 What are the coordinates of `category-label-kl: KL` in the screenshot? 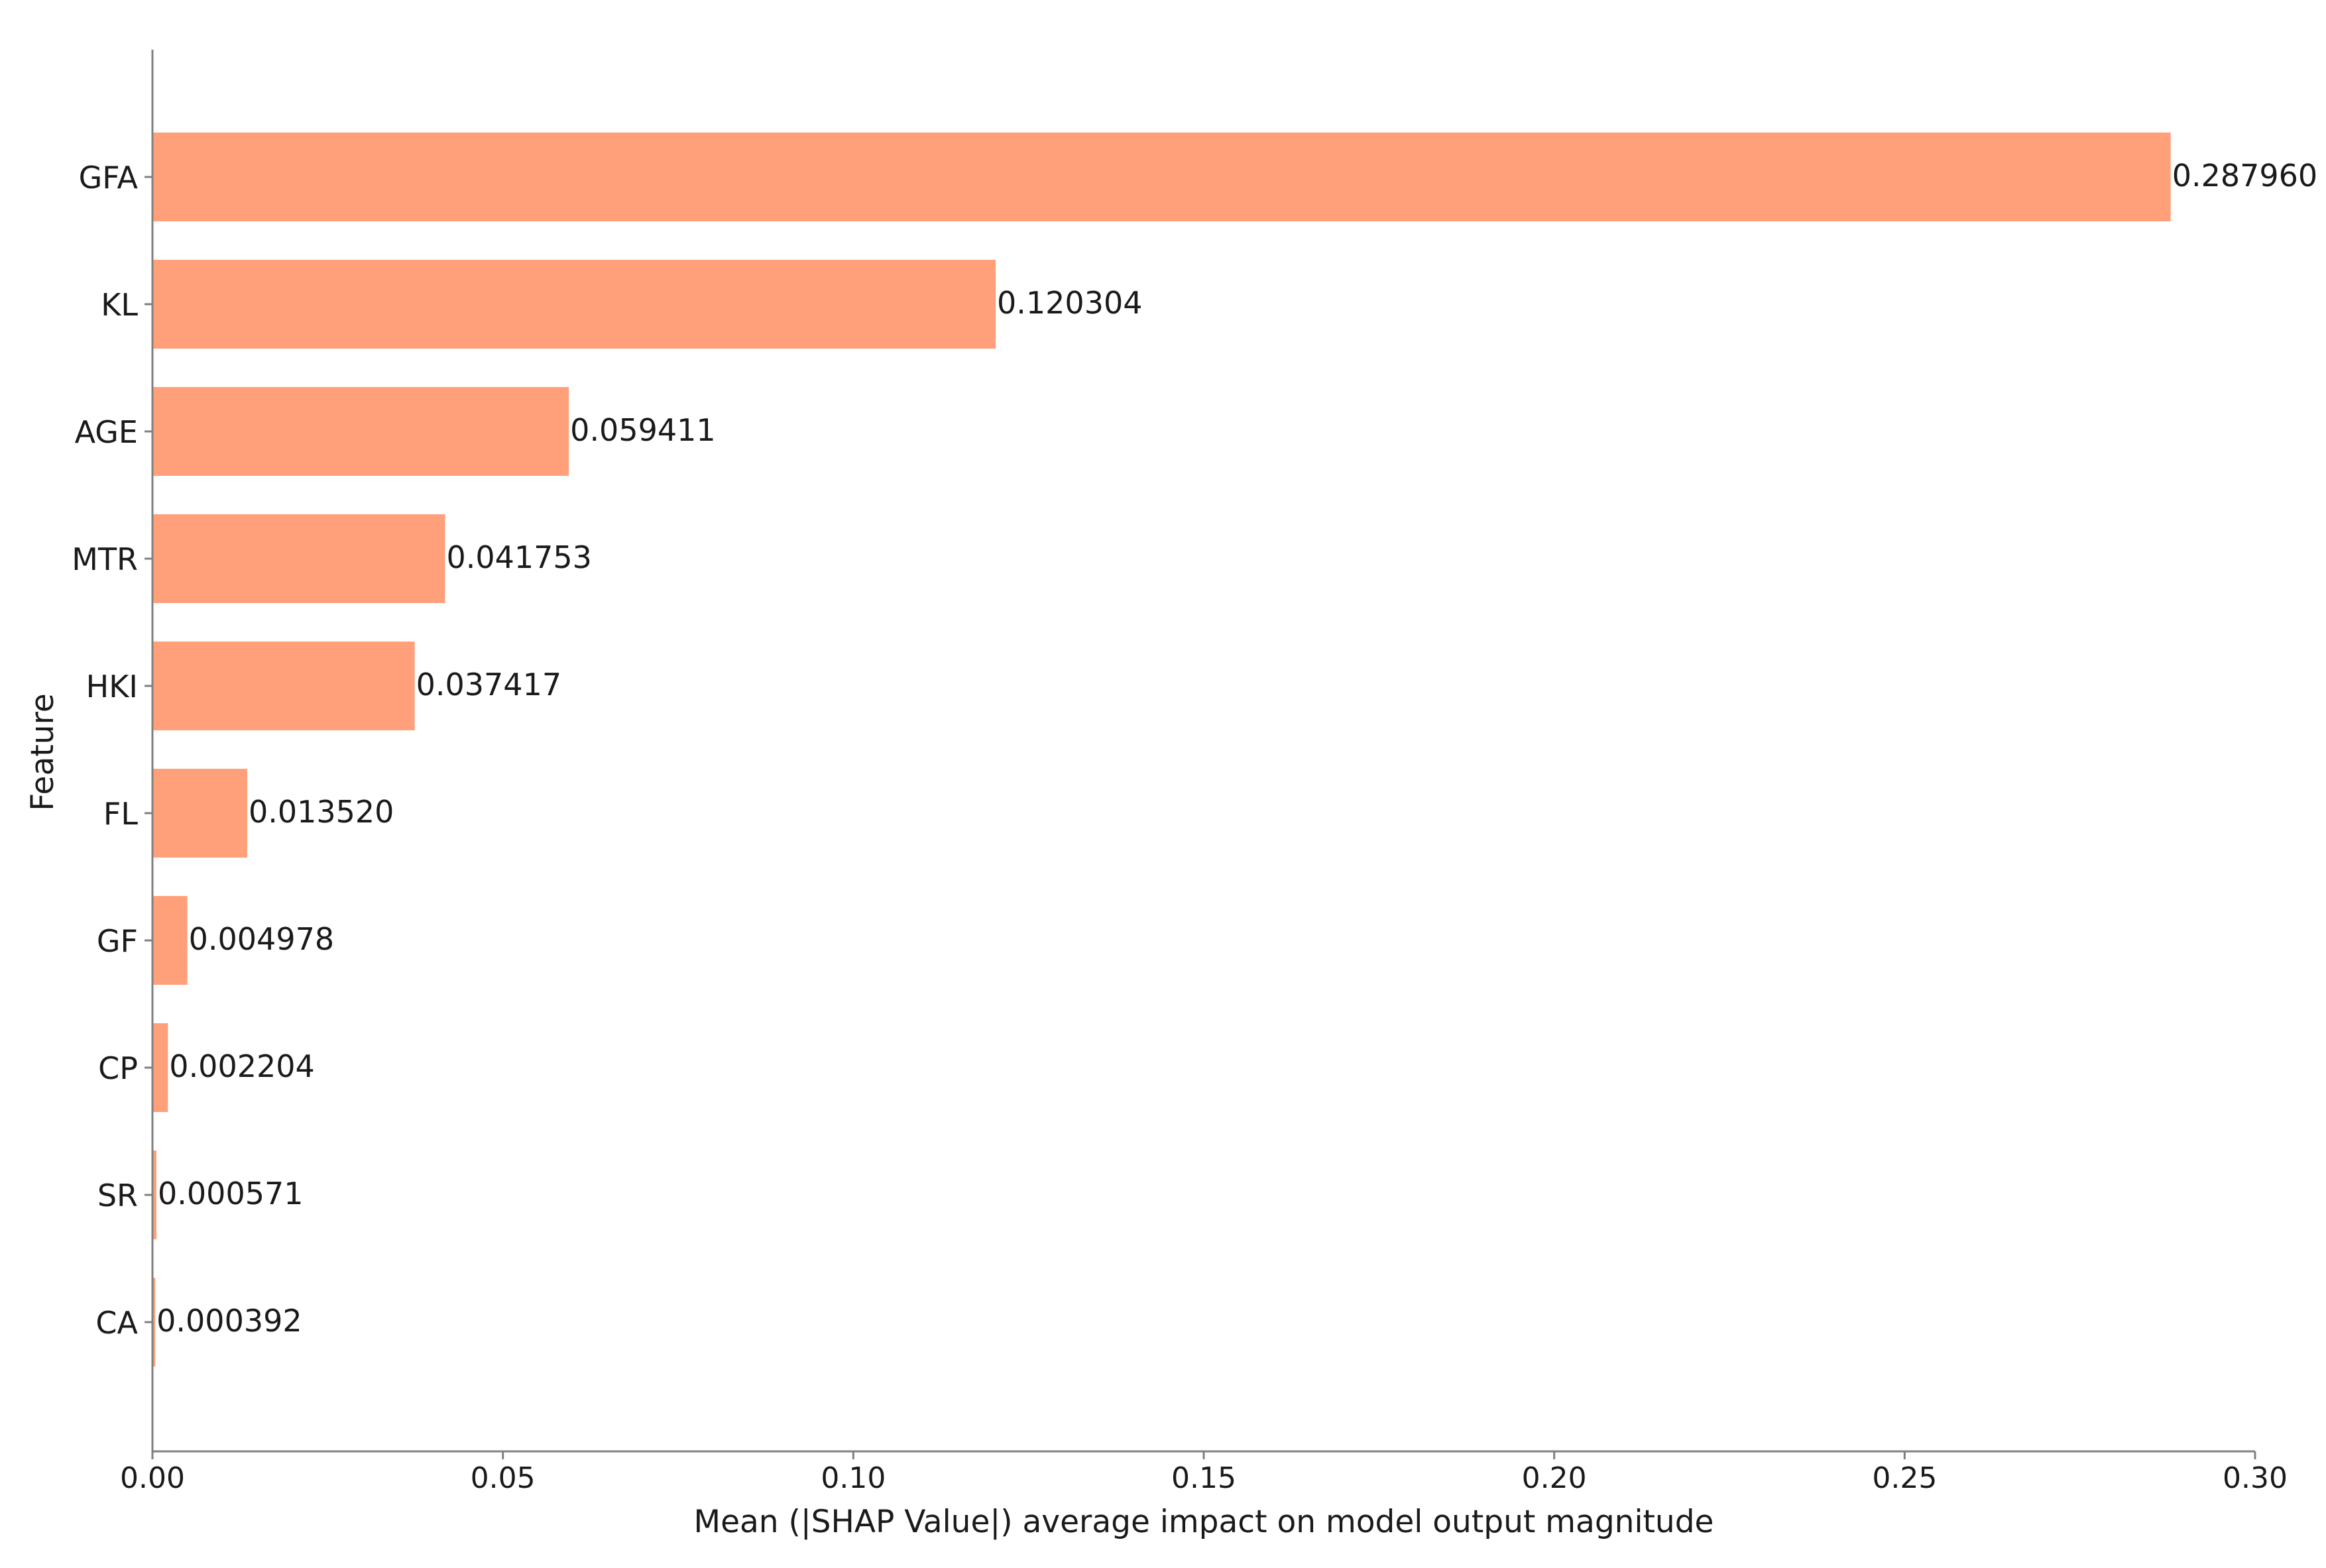 It's located at (119, 305).